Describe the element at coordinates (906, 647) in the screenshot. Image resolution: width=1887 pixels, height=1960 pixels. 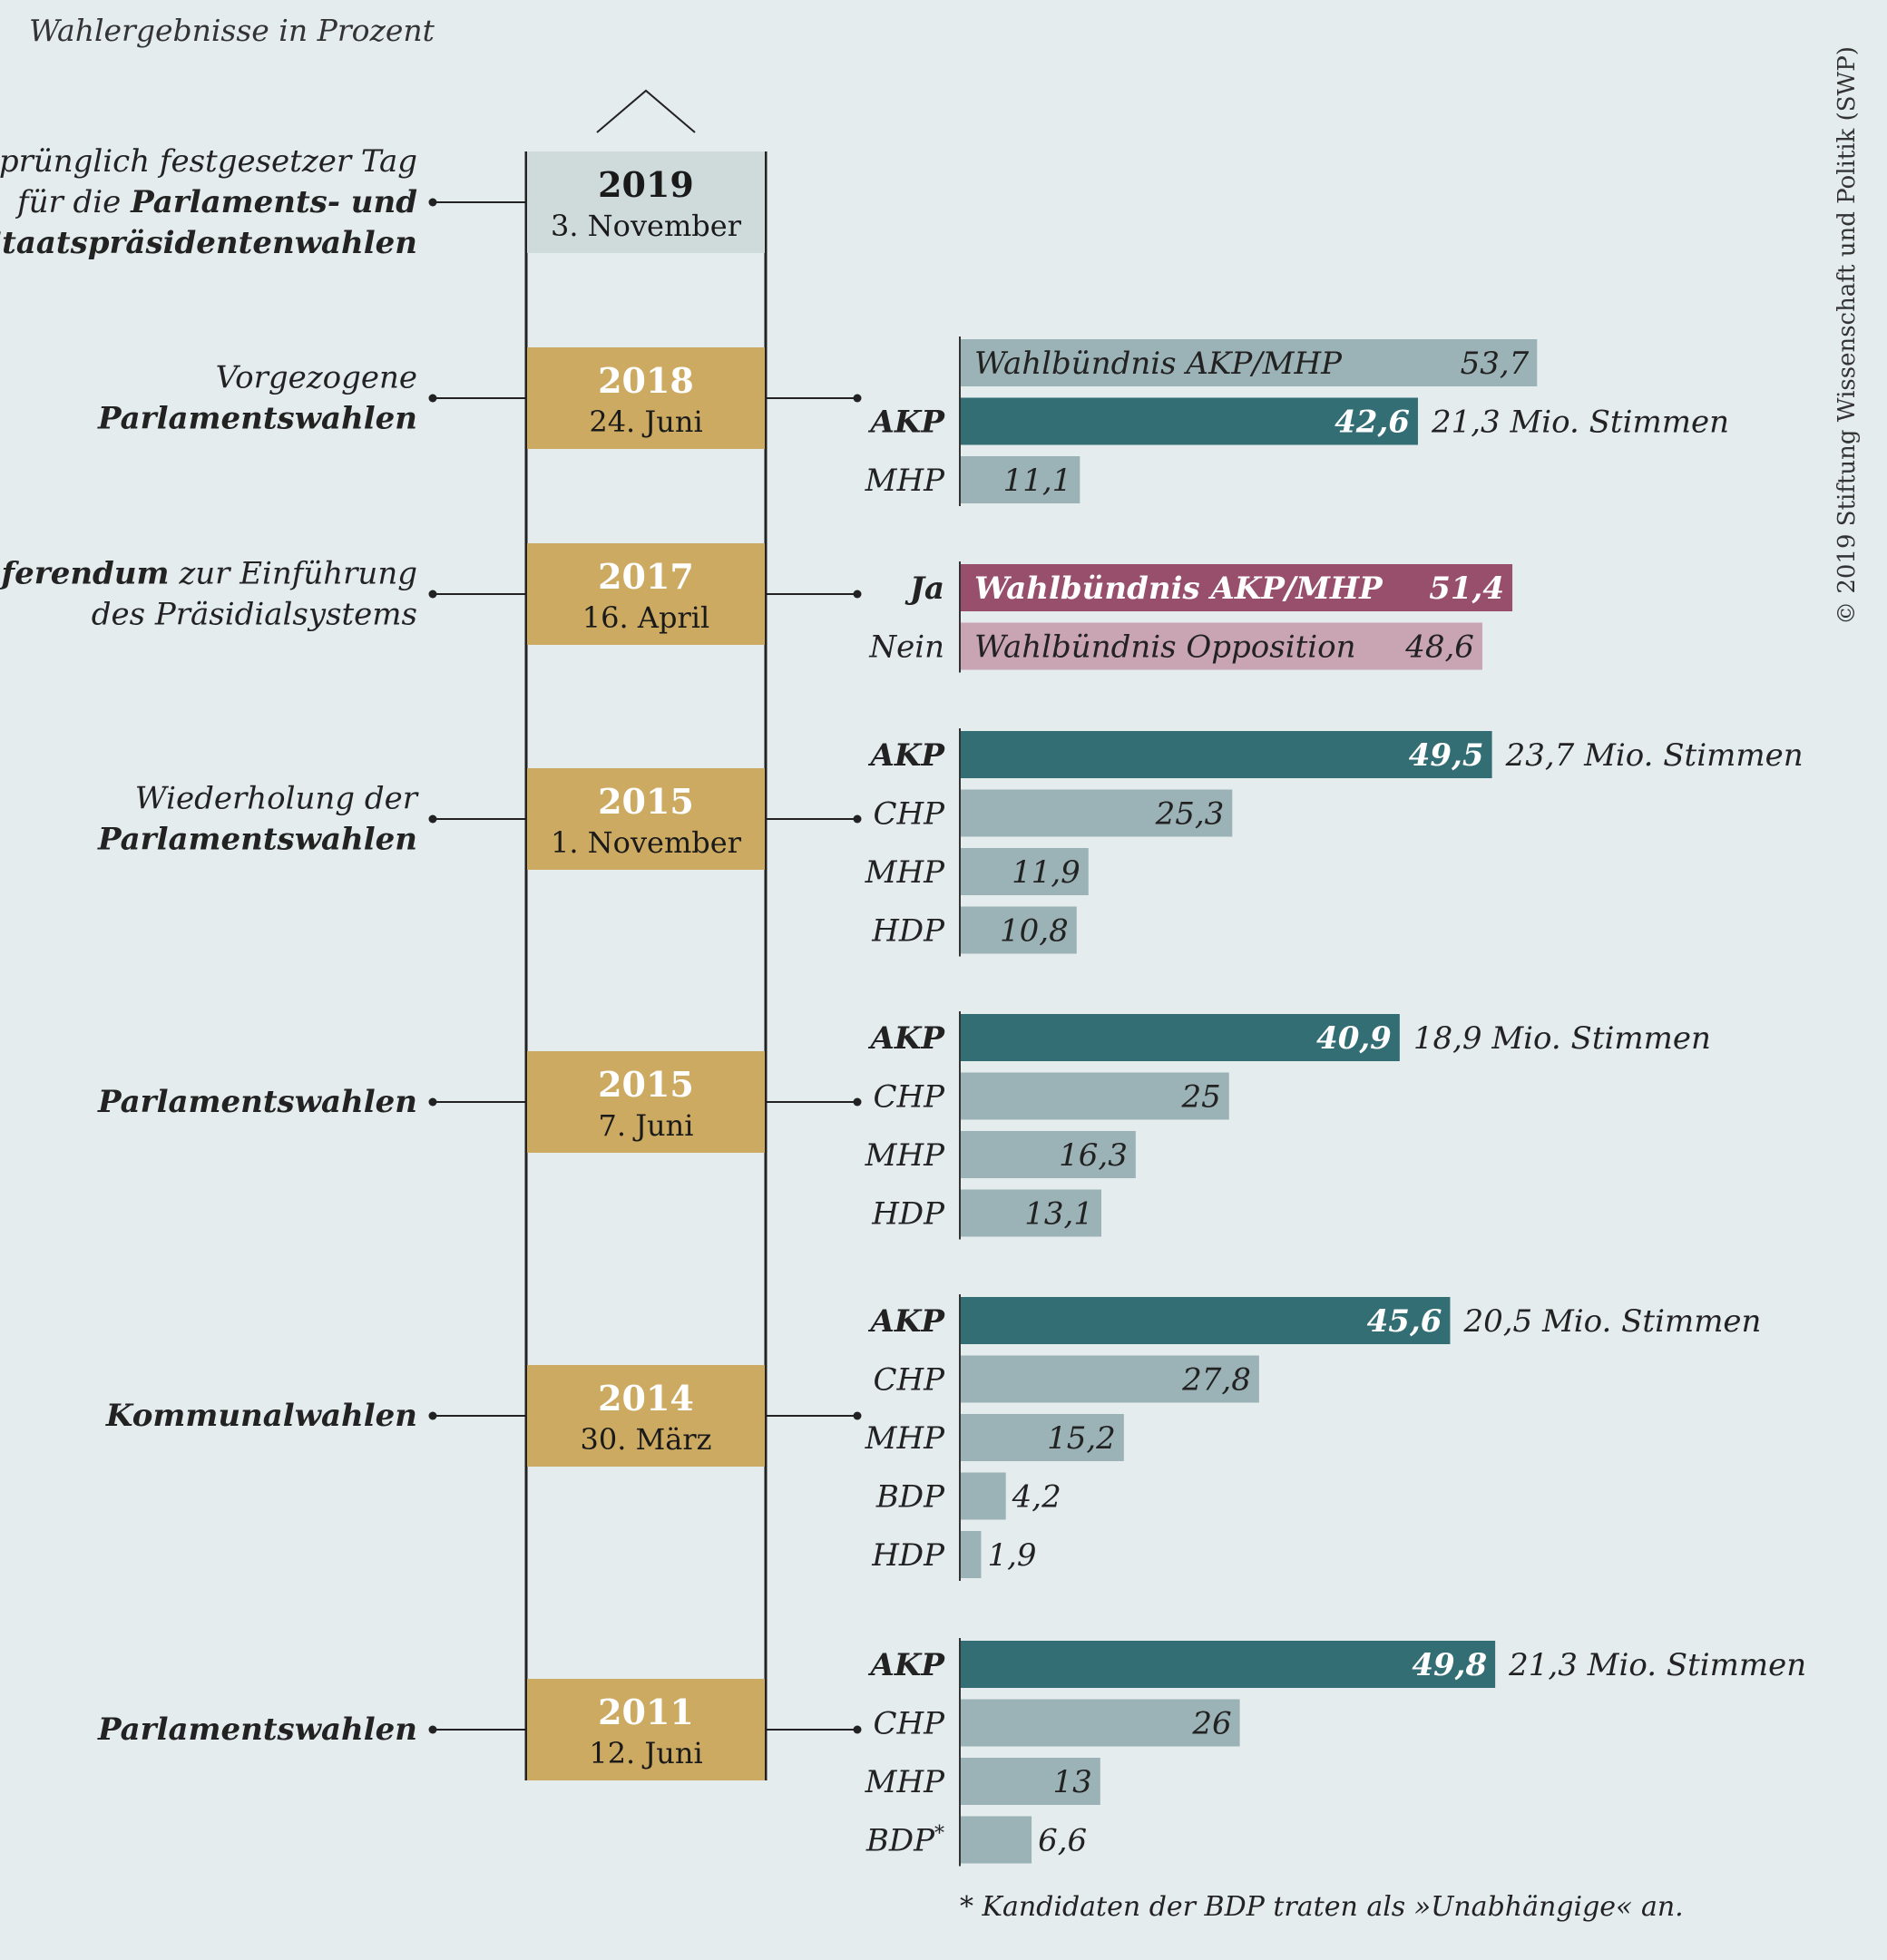
I see `bar-party-label: Nein` at that location.